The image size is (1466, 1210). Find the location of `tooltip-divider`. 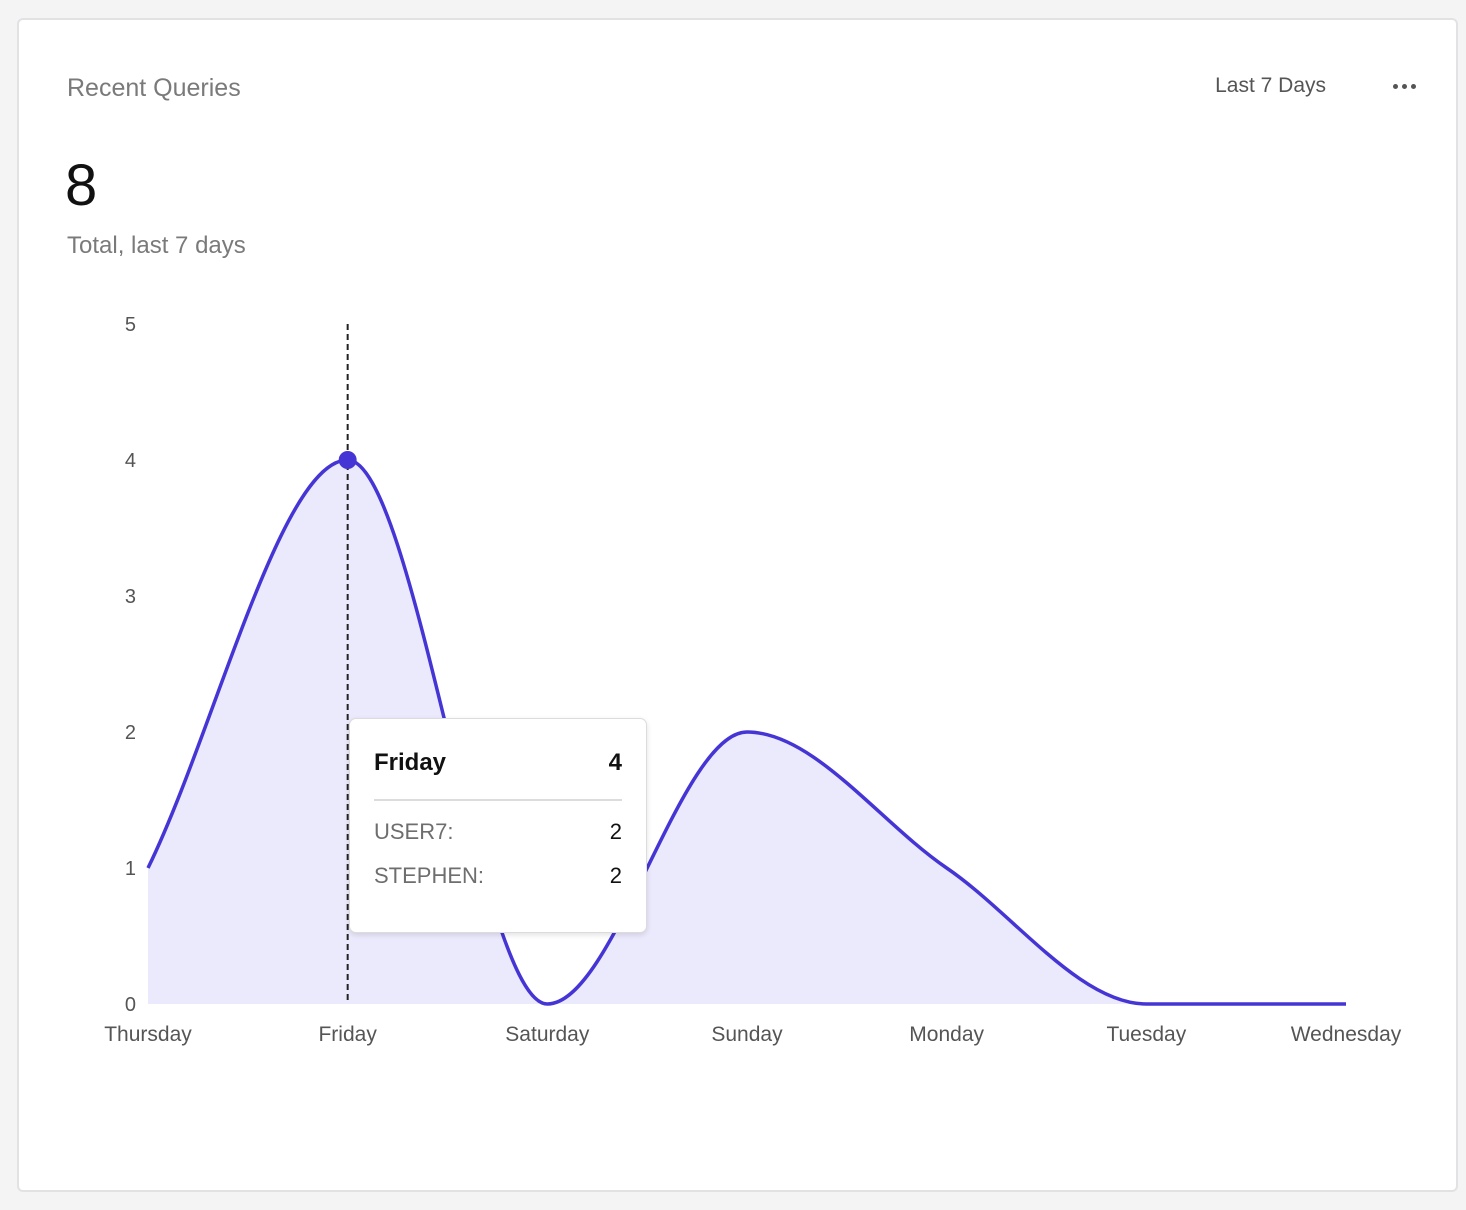

tooltip-divider is located at coordinates (498, 800).